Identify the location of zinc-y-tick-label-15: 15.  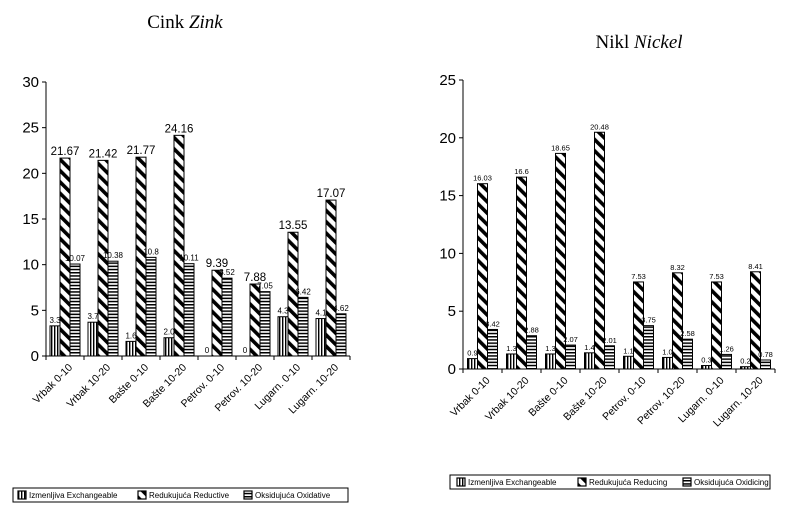
(30, 219).